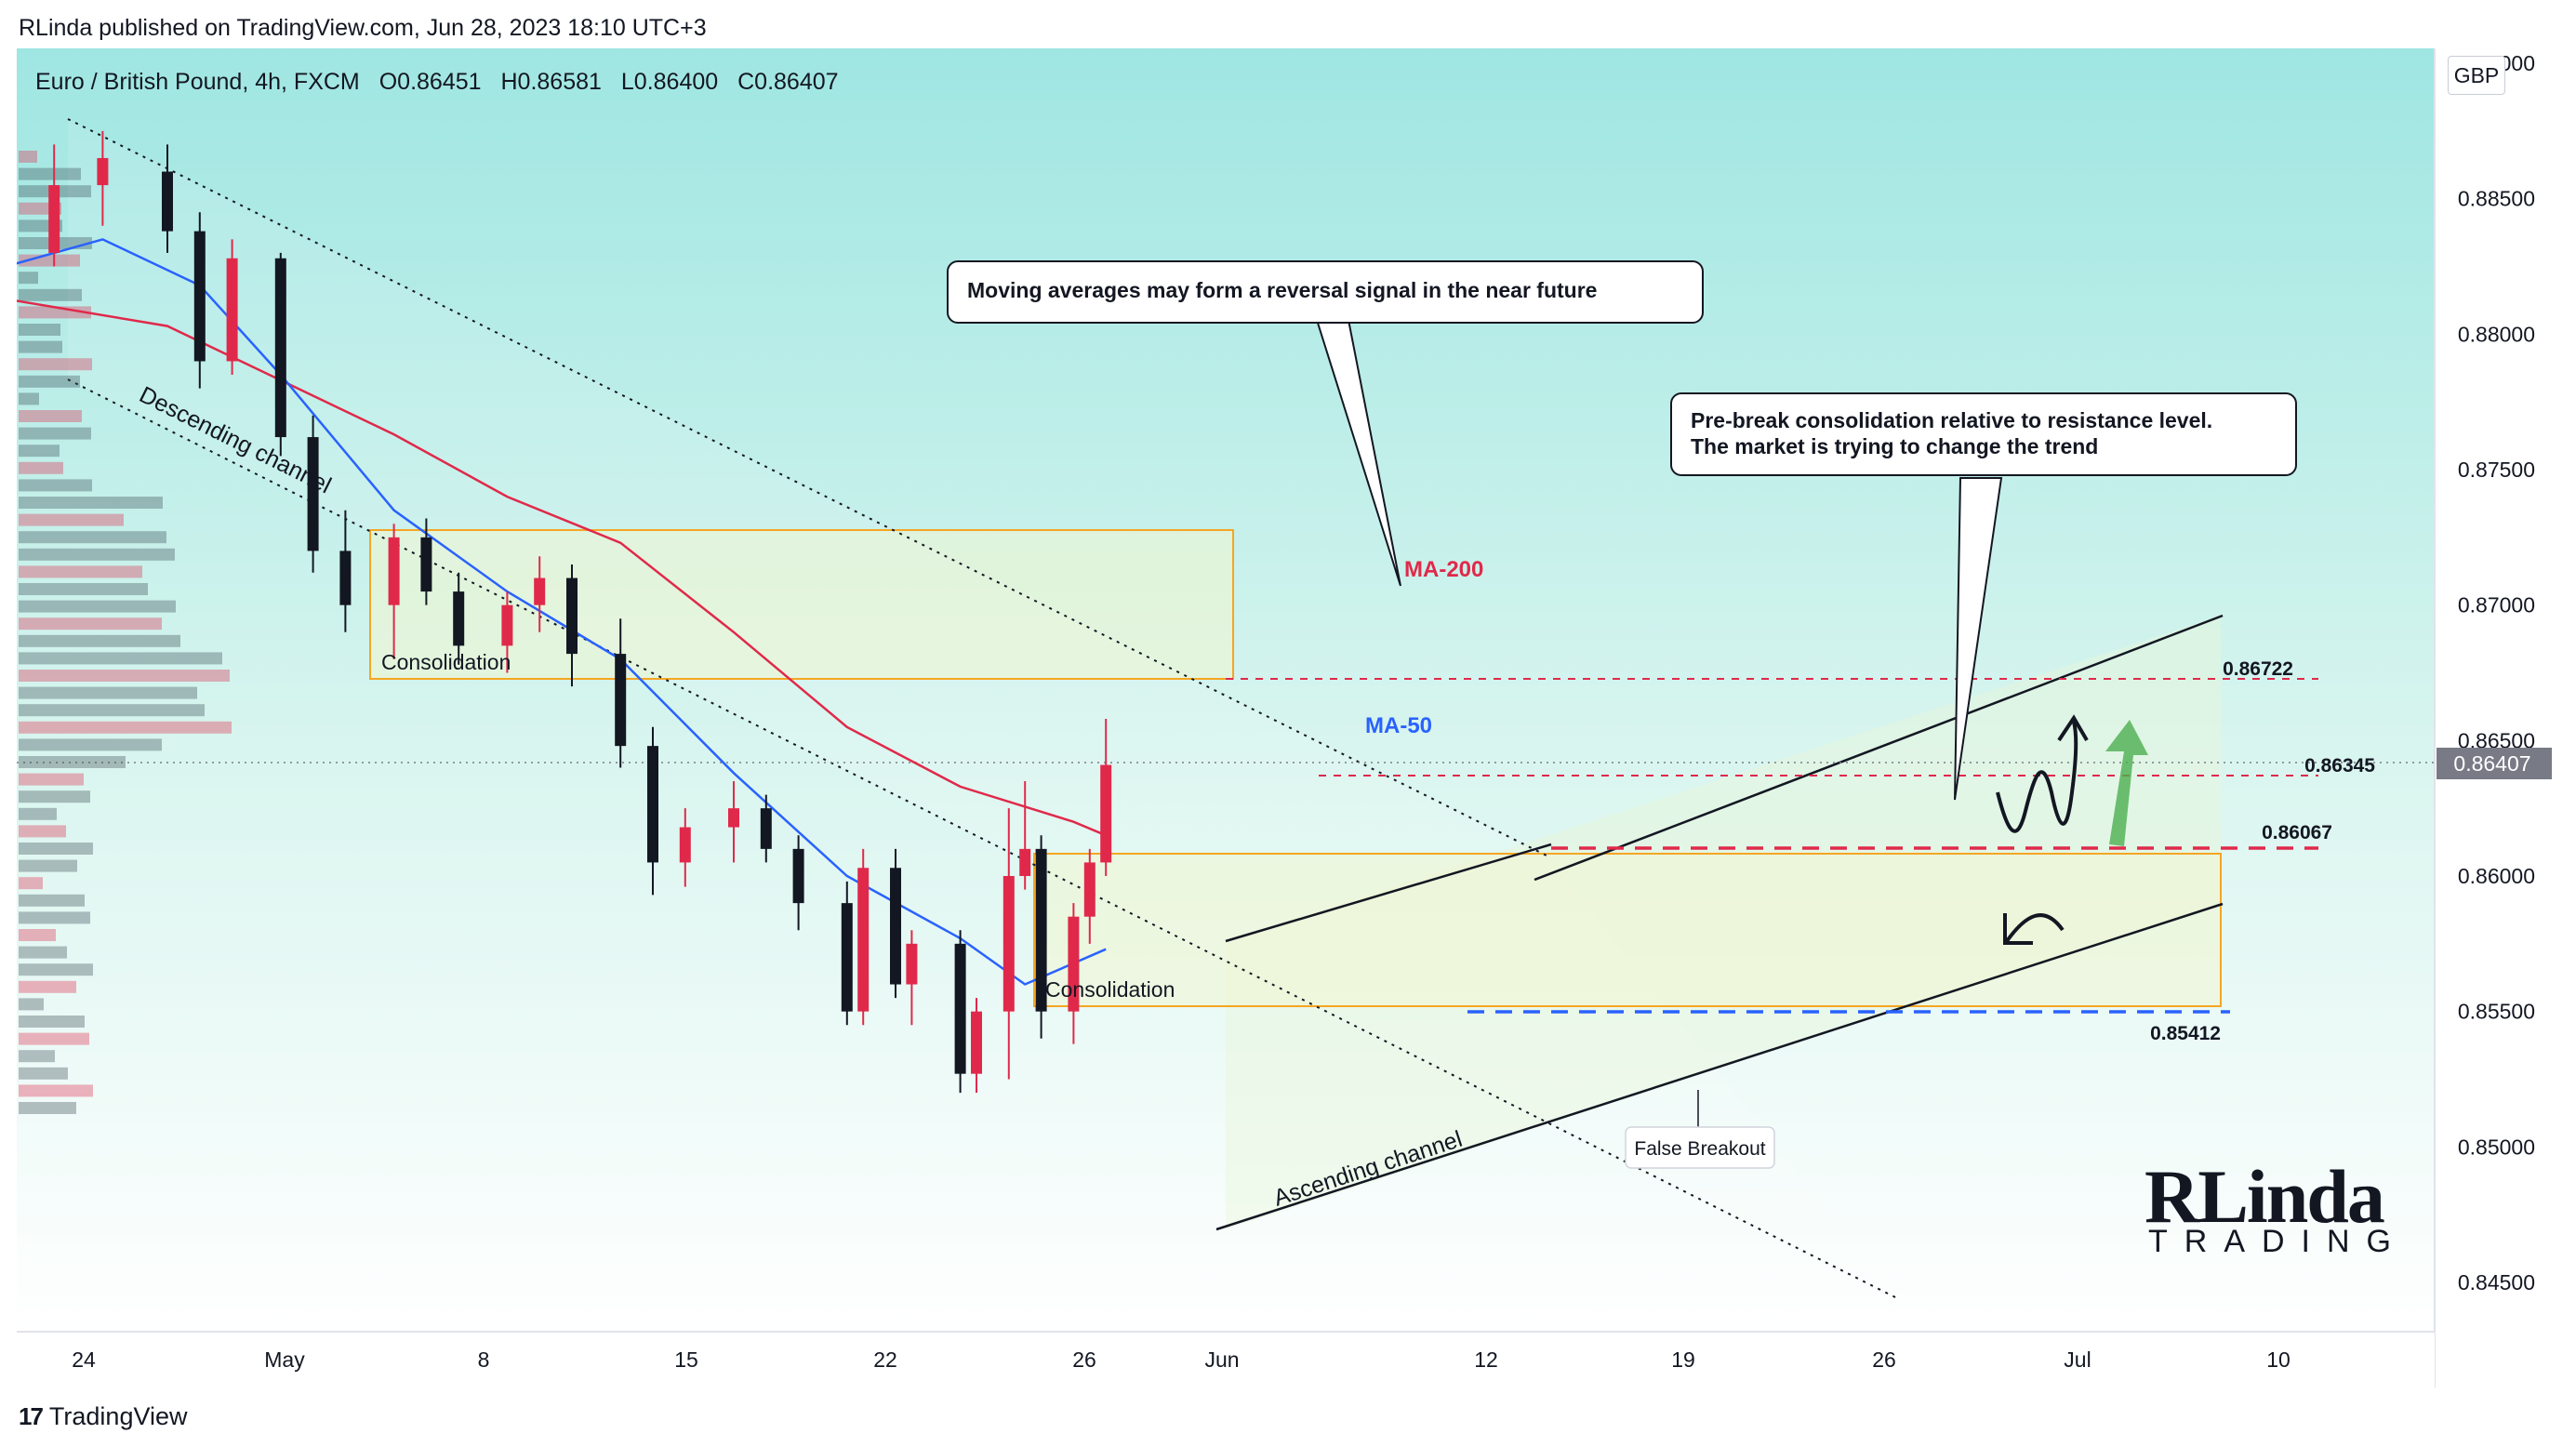  What do you see at coordinates (1486, 1360) in the screenshot?
I see `time-tick-label: 12` at bounding box center [1486, 1360].